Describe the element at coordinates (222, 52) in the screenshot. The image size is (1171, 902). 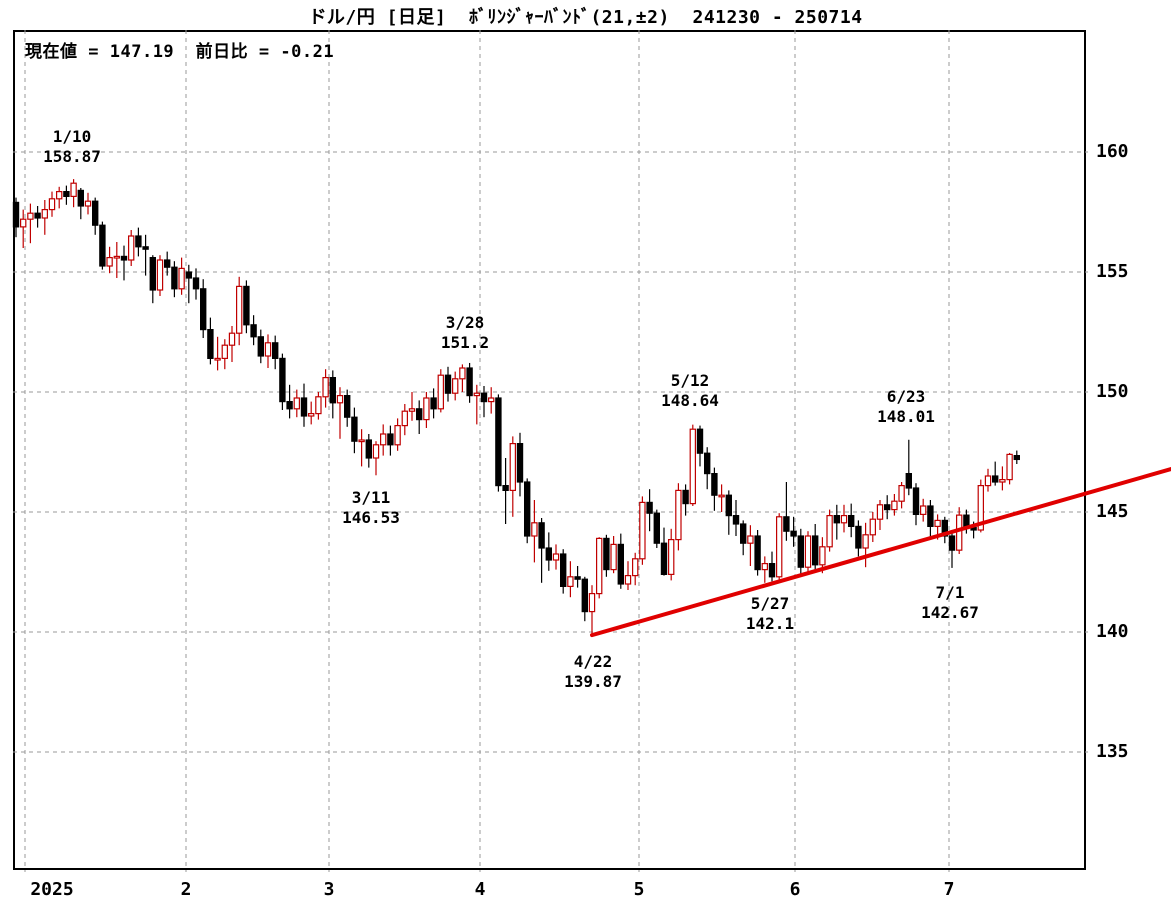
I see `change-label: 前日比` at that location.